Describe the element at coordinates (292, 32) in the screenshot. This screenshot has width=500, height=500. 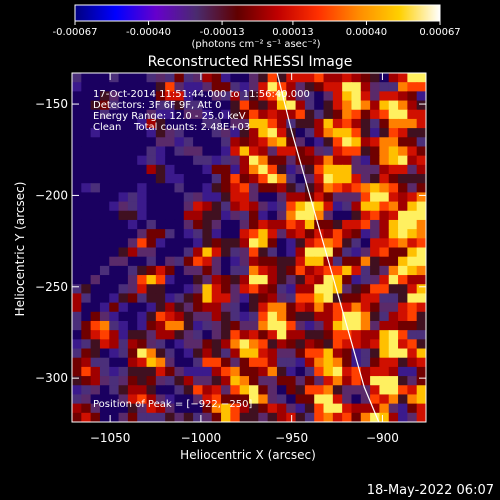
I see `colorbar-tick-label: 0.00013` at that location.